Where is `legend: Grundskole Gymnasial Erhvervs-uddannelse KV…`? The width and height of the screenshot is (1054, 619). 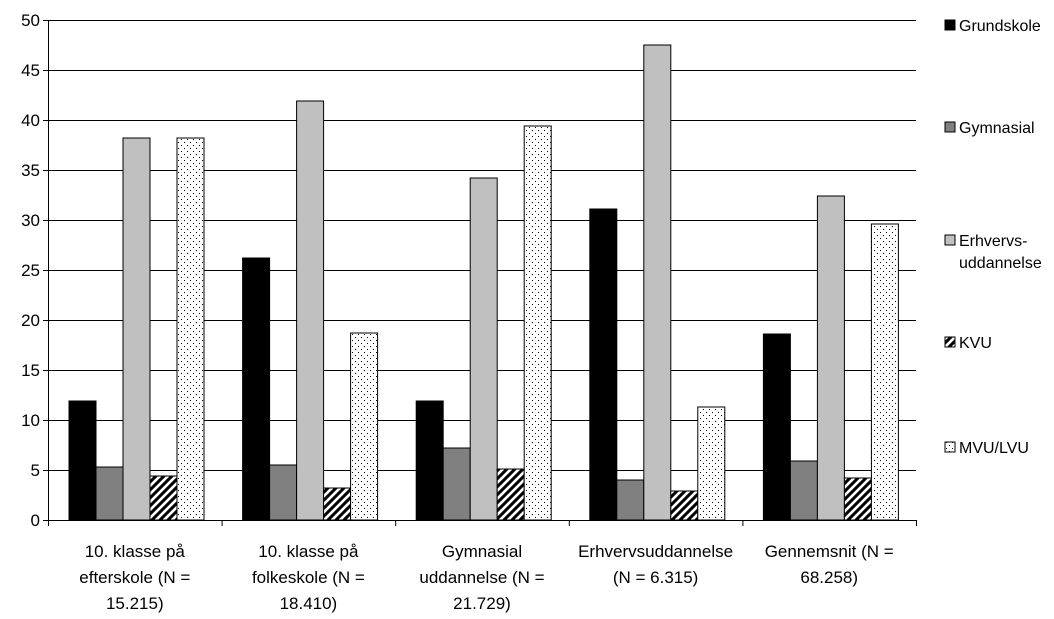
legend: Grundskole Gymnasial Erhvervs-uddannelse KV… is located at coordinates (993, 237).